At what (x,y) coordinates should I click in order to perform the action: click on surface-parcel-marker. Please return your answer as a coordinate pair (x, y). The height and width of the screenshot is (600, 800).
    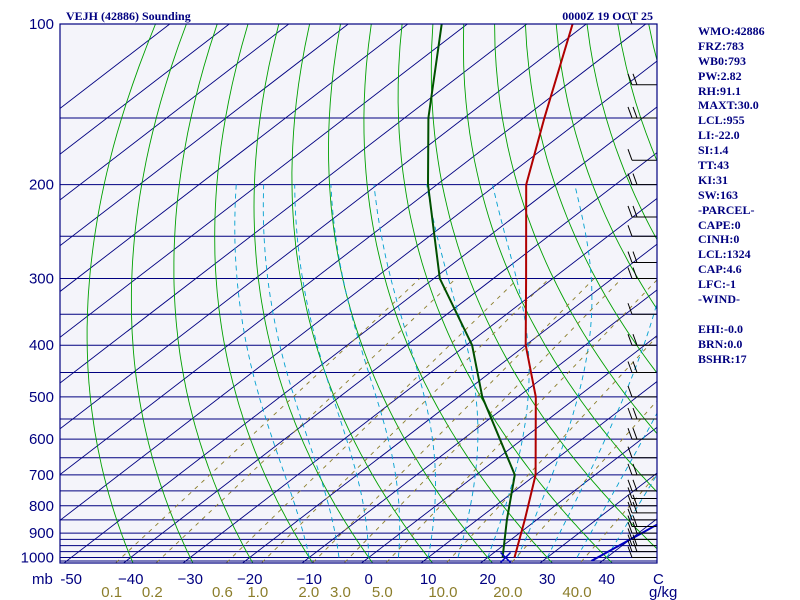
    Looking at the image, I should click on (506, 557).